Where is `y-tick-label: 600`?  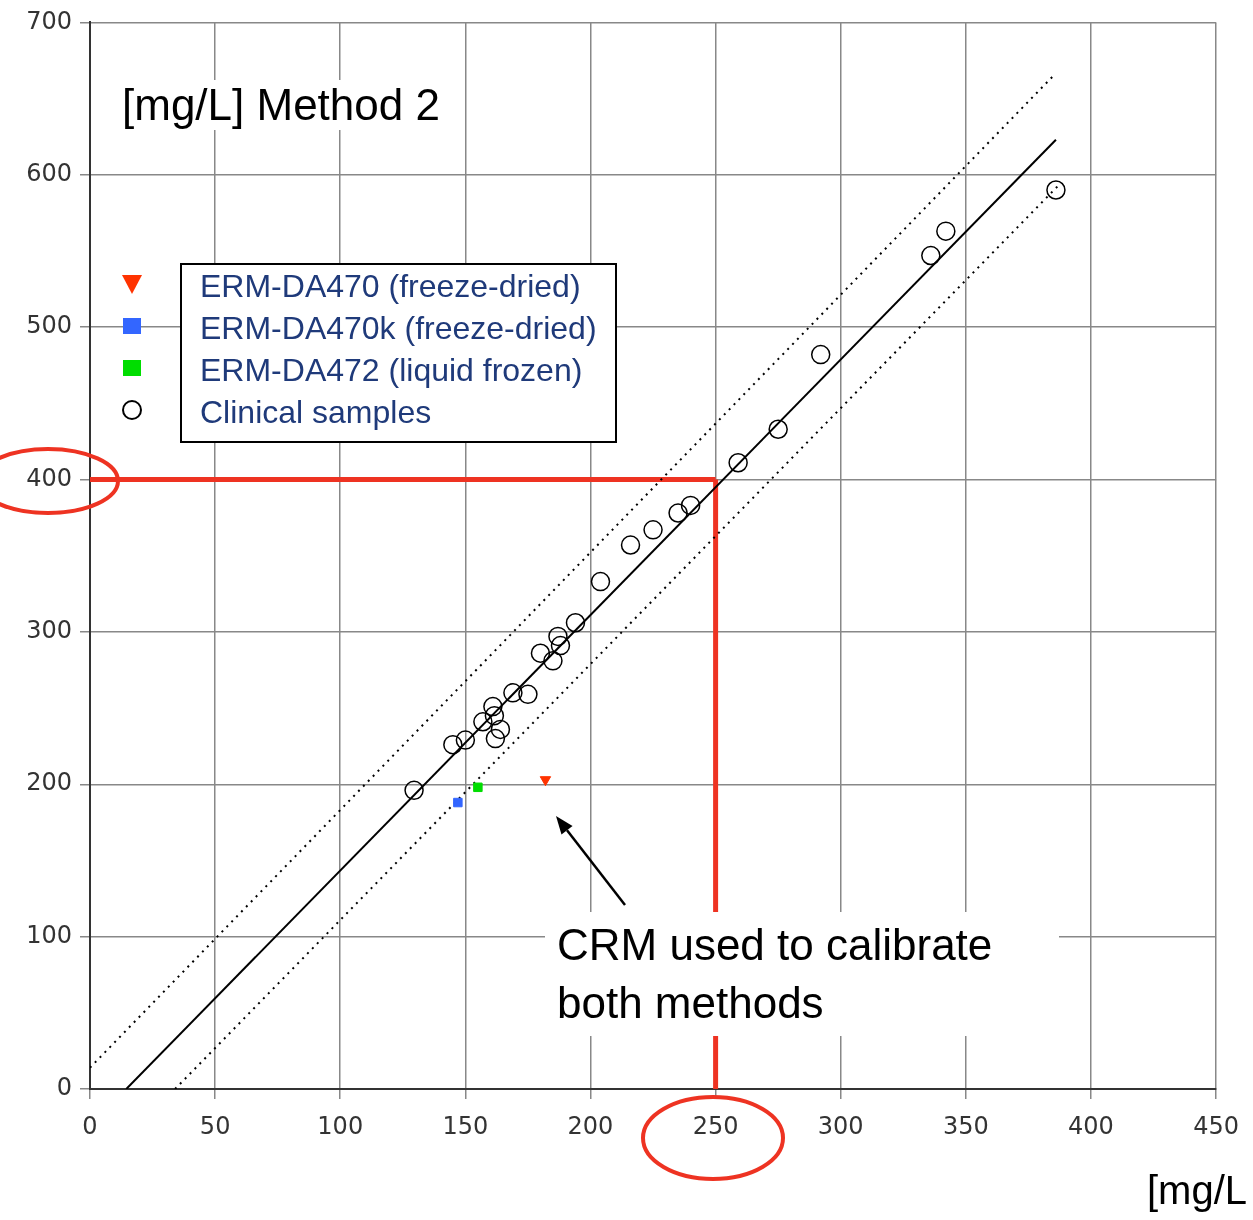
y-tick-label: 600 is located at coordinates (49, 173).